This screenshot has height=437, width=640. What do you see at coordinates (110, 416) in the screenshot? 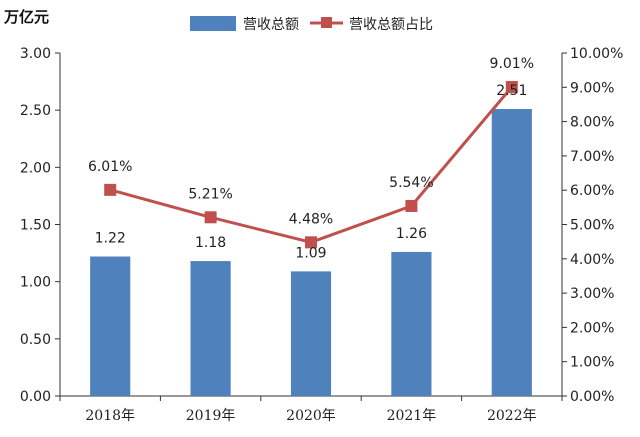
I see `x-tick-label: 2018年` at bounding box center [110, 416].